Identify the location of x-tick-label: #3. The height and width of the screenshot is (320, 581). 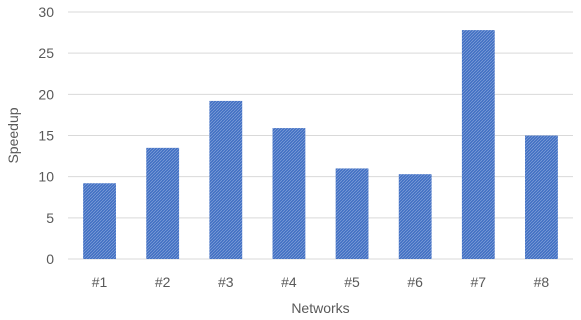
(226, 282).